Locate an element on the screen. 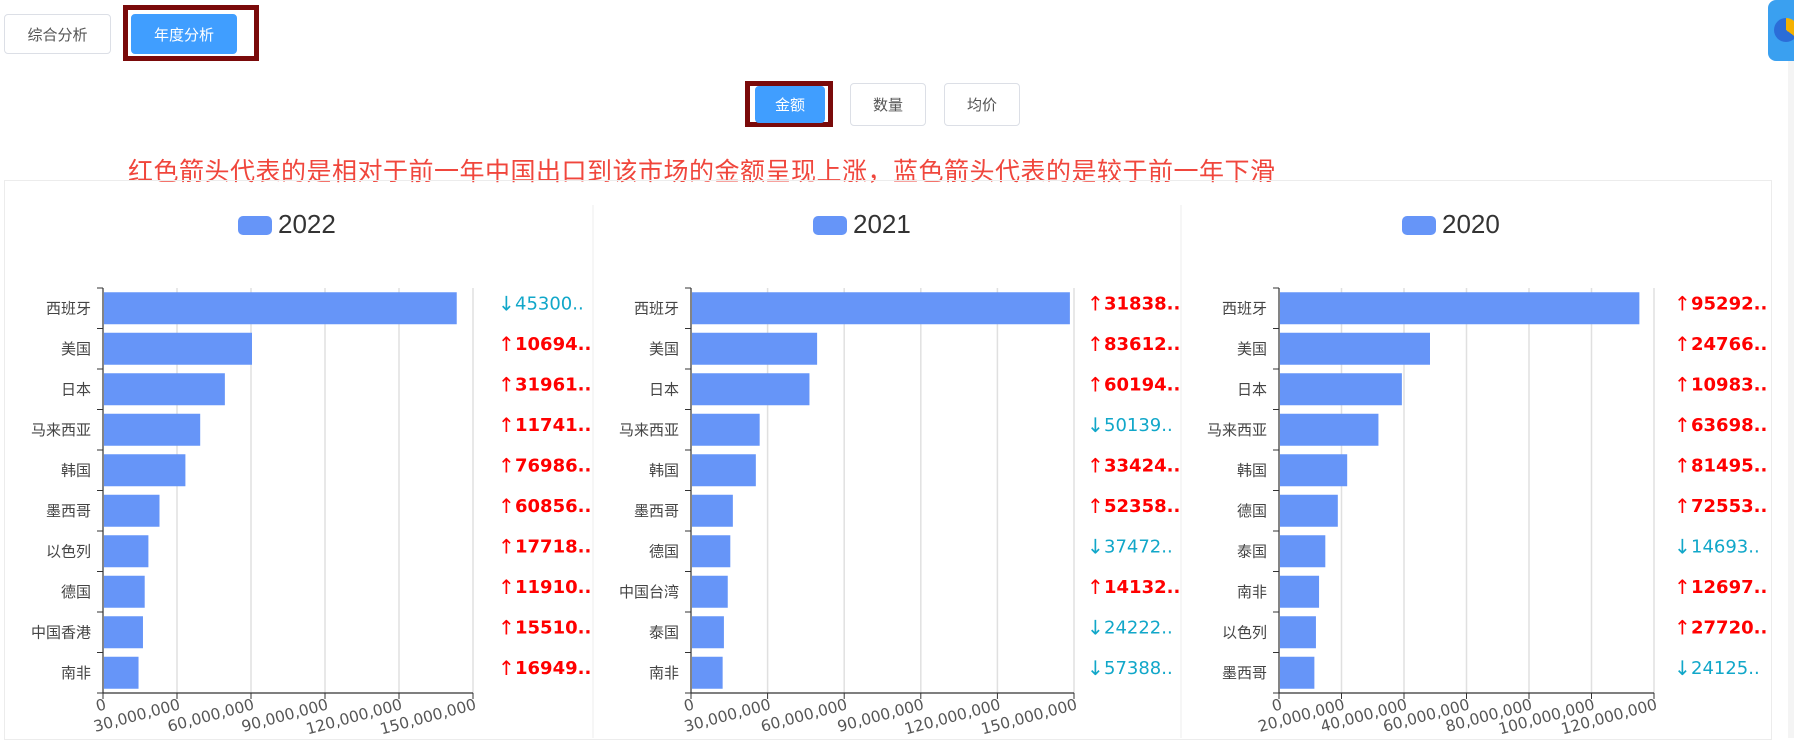 This screenshot has height=740, width=1794. page-scrollbar is located at coordinates (1791, 399).